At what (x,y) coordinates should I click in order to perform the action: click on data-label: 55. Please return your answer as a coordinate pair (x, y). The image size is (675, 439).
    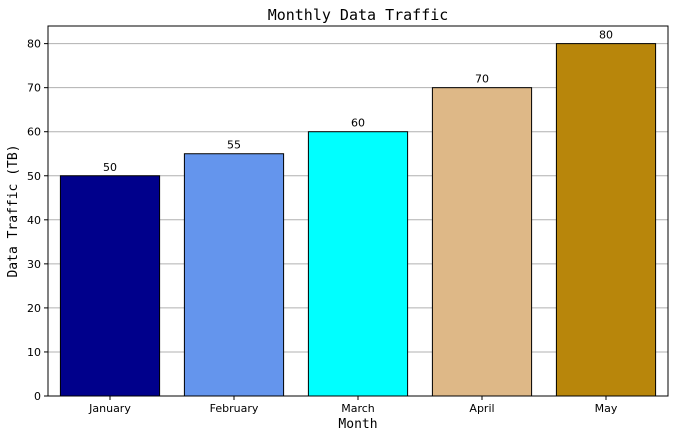
    Looking at the image, I should click on (234, 145).